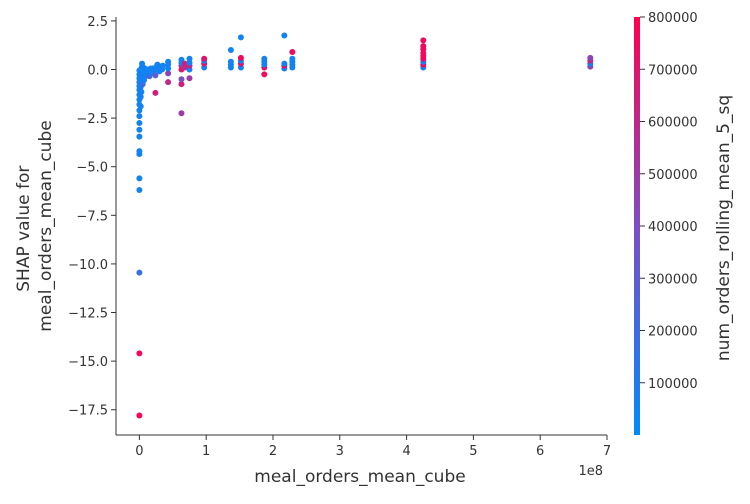 This screenshot has width=750, height=504. Describe the element at coordinates (92, 168) in the screenshot. I see `y-tick-label: −5.0` at that location.